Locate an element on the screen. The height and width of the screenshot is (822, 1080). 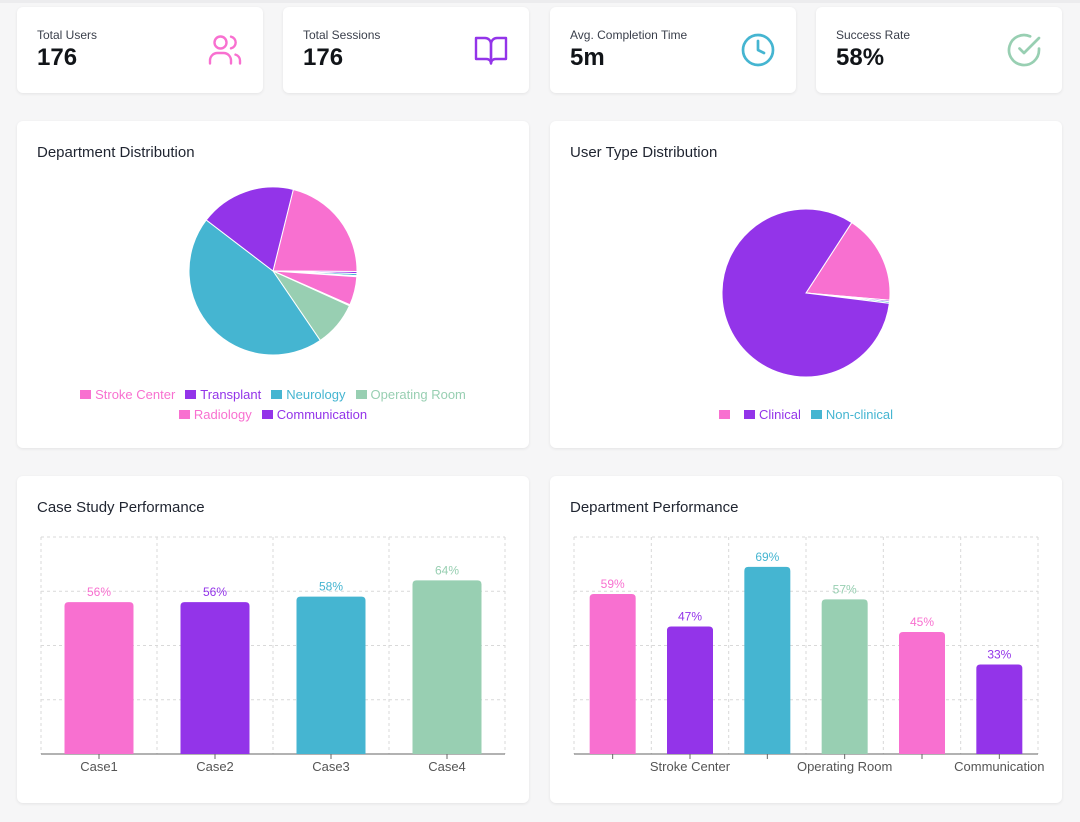
legend-label: Communication is located at coordinates (322, 414).